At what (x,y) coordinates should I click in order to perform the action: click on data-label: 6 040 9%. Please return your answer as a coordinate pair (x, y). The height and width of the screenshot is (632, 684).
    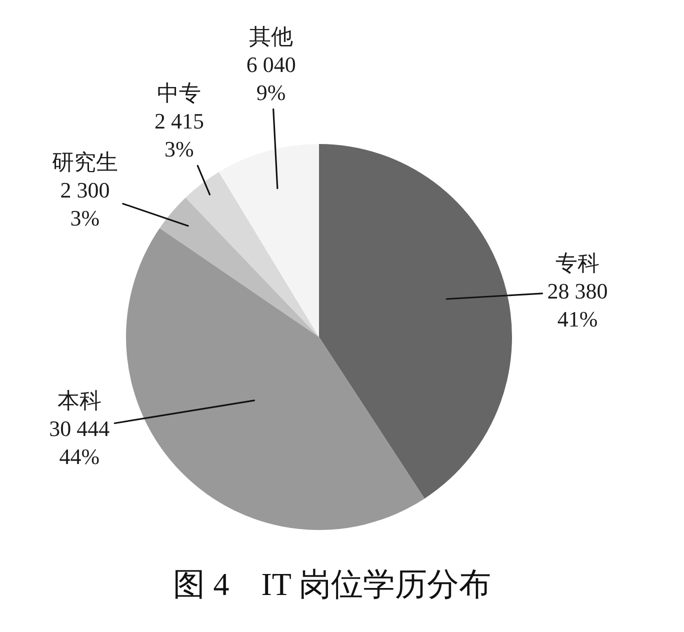
    Looking at the image, I should click on (271, 79).